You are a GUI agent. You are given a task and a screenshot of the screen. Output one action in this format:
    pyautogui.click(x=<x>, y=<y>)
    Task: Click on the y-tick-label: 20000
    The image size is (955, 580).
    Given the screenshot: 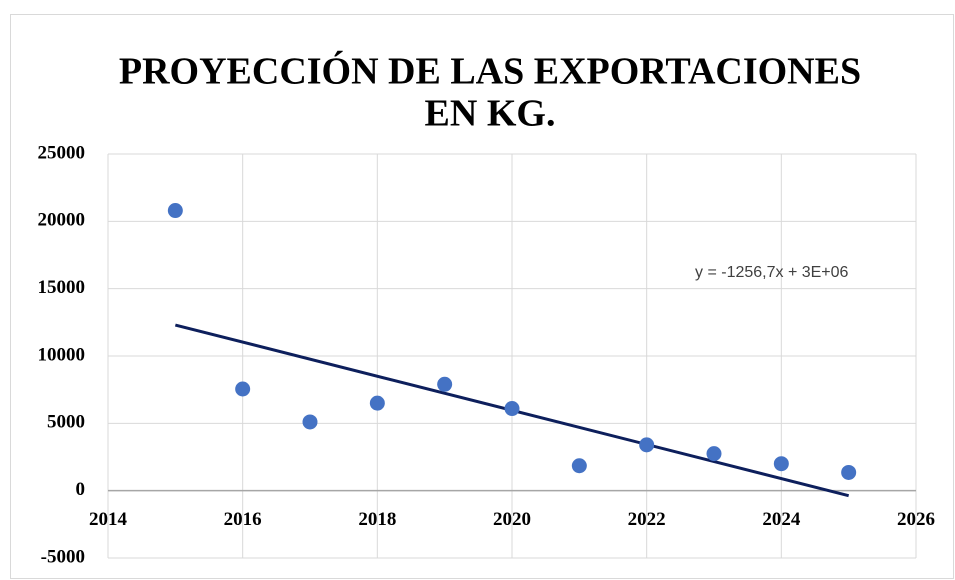 What is the action you would take?
    pyautogui.click(x=62, y=220)
    